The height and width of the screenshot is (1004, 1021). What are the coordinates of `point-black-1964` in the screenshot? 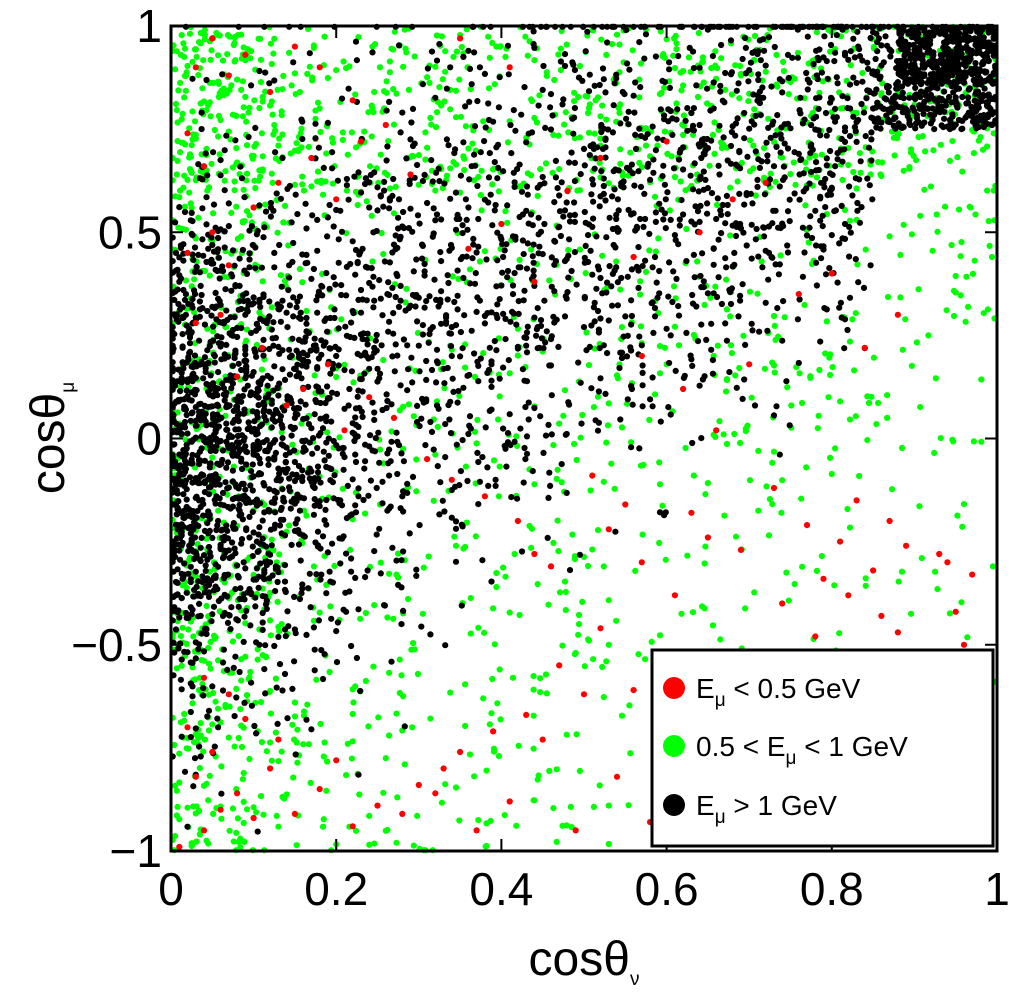 It's located at (544, 224).